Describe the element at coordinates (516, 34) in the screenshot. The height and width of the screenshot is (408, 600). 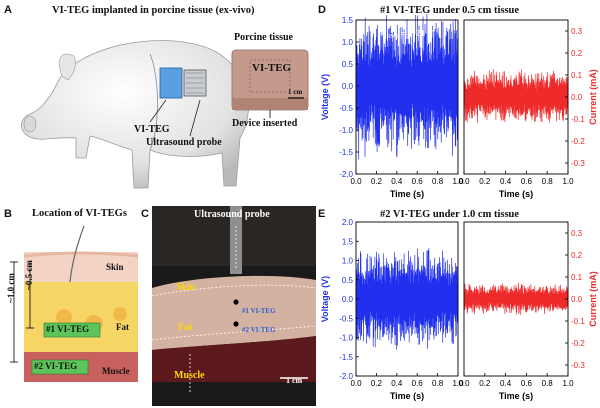
I see `rms-annotation: IRMS = 98.1 µA` at that location.